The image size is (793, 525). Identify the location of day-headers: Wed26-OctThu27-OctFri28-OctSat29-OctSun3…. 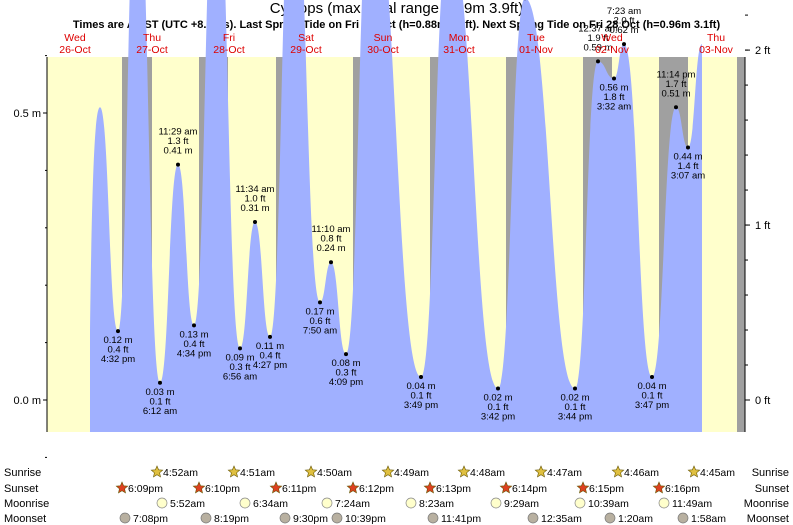
(396, 44).